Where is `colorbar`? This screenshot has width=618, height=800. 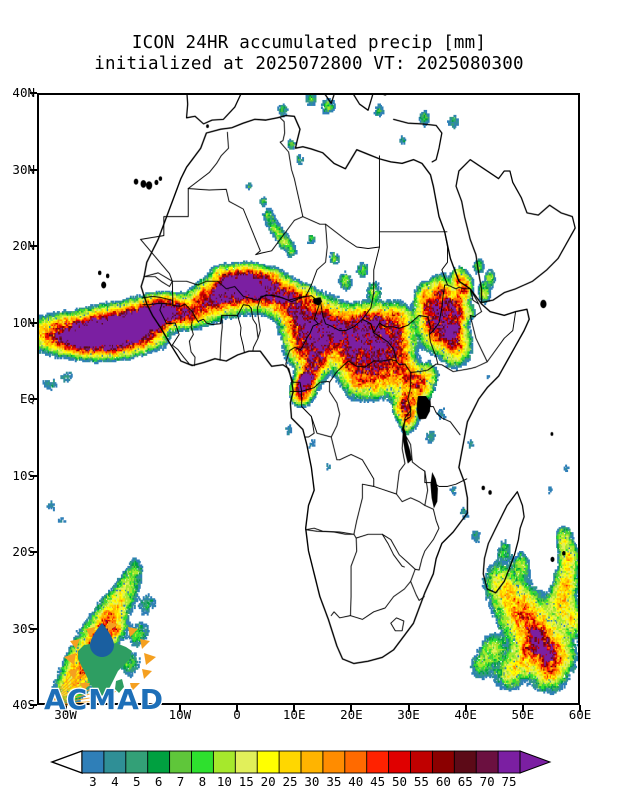
colorbar is located at coordinates (309, 772).